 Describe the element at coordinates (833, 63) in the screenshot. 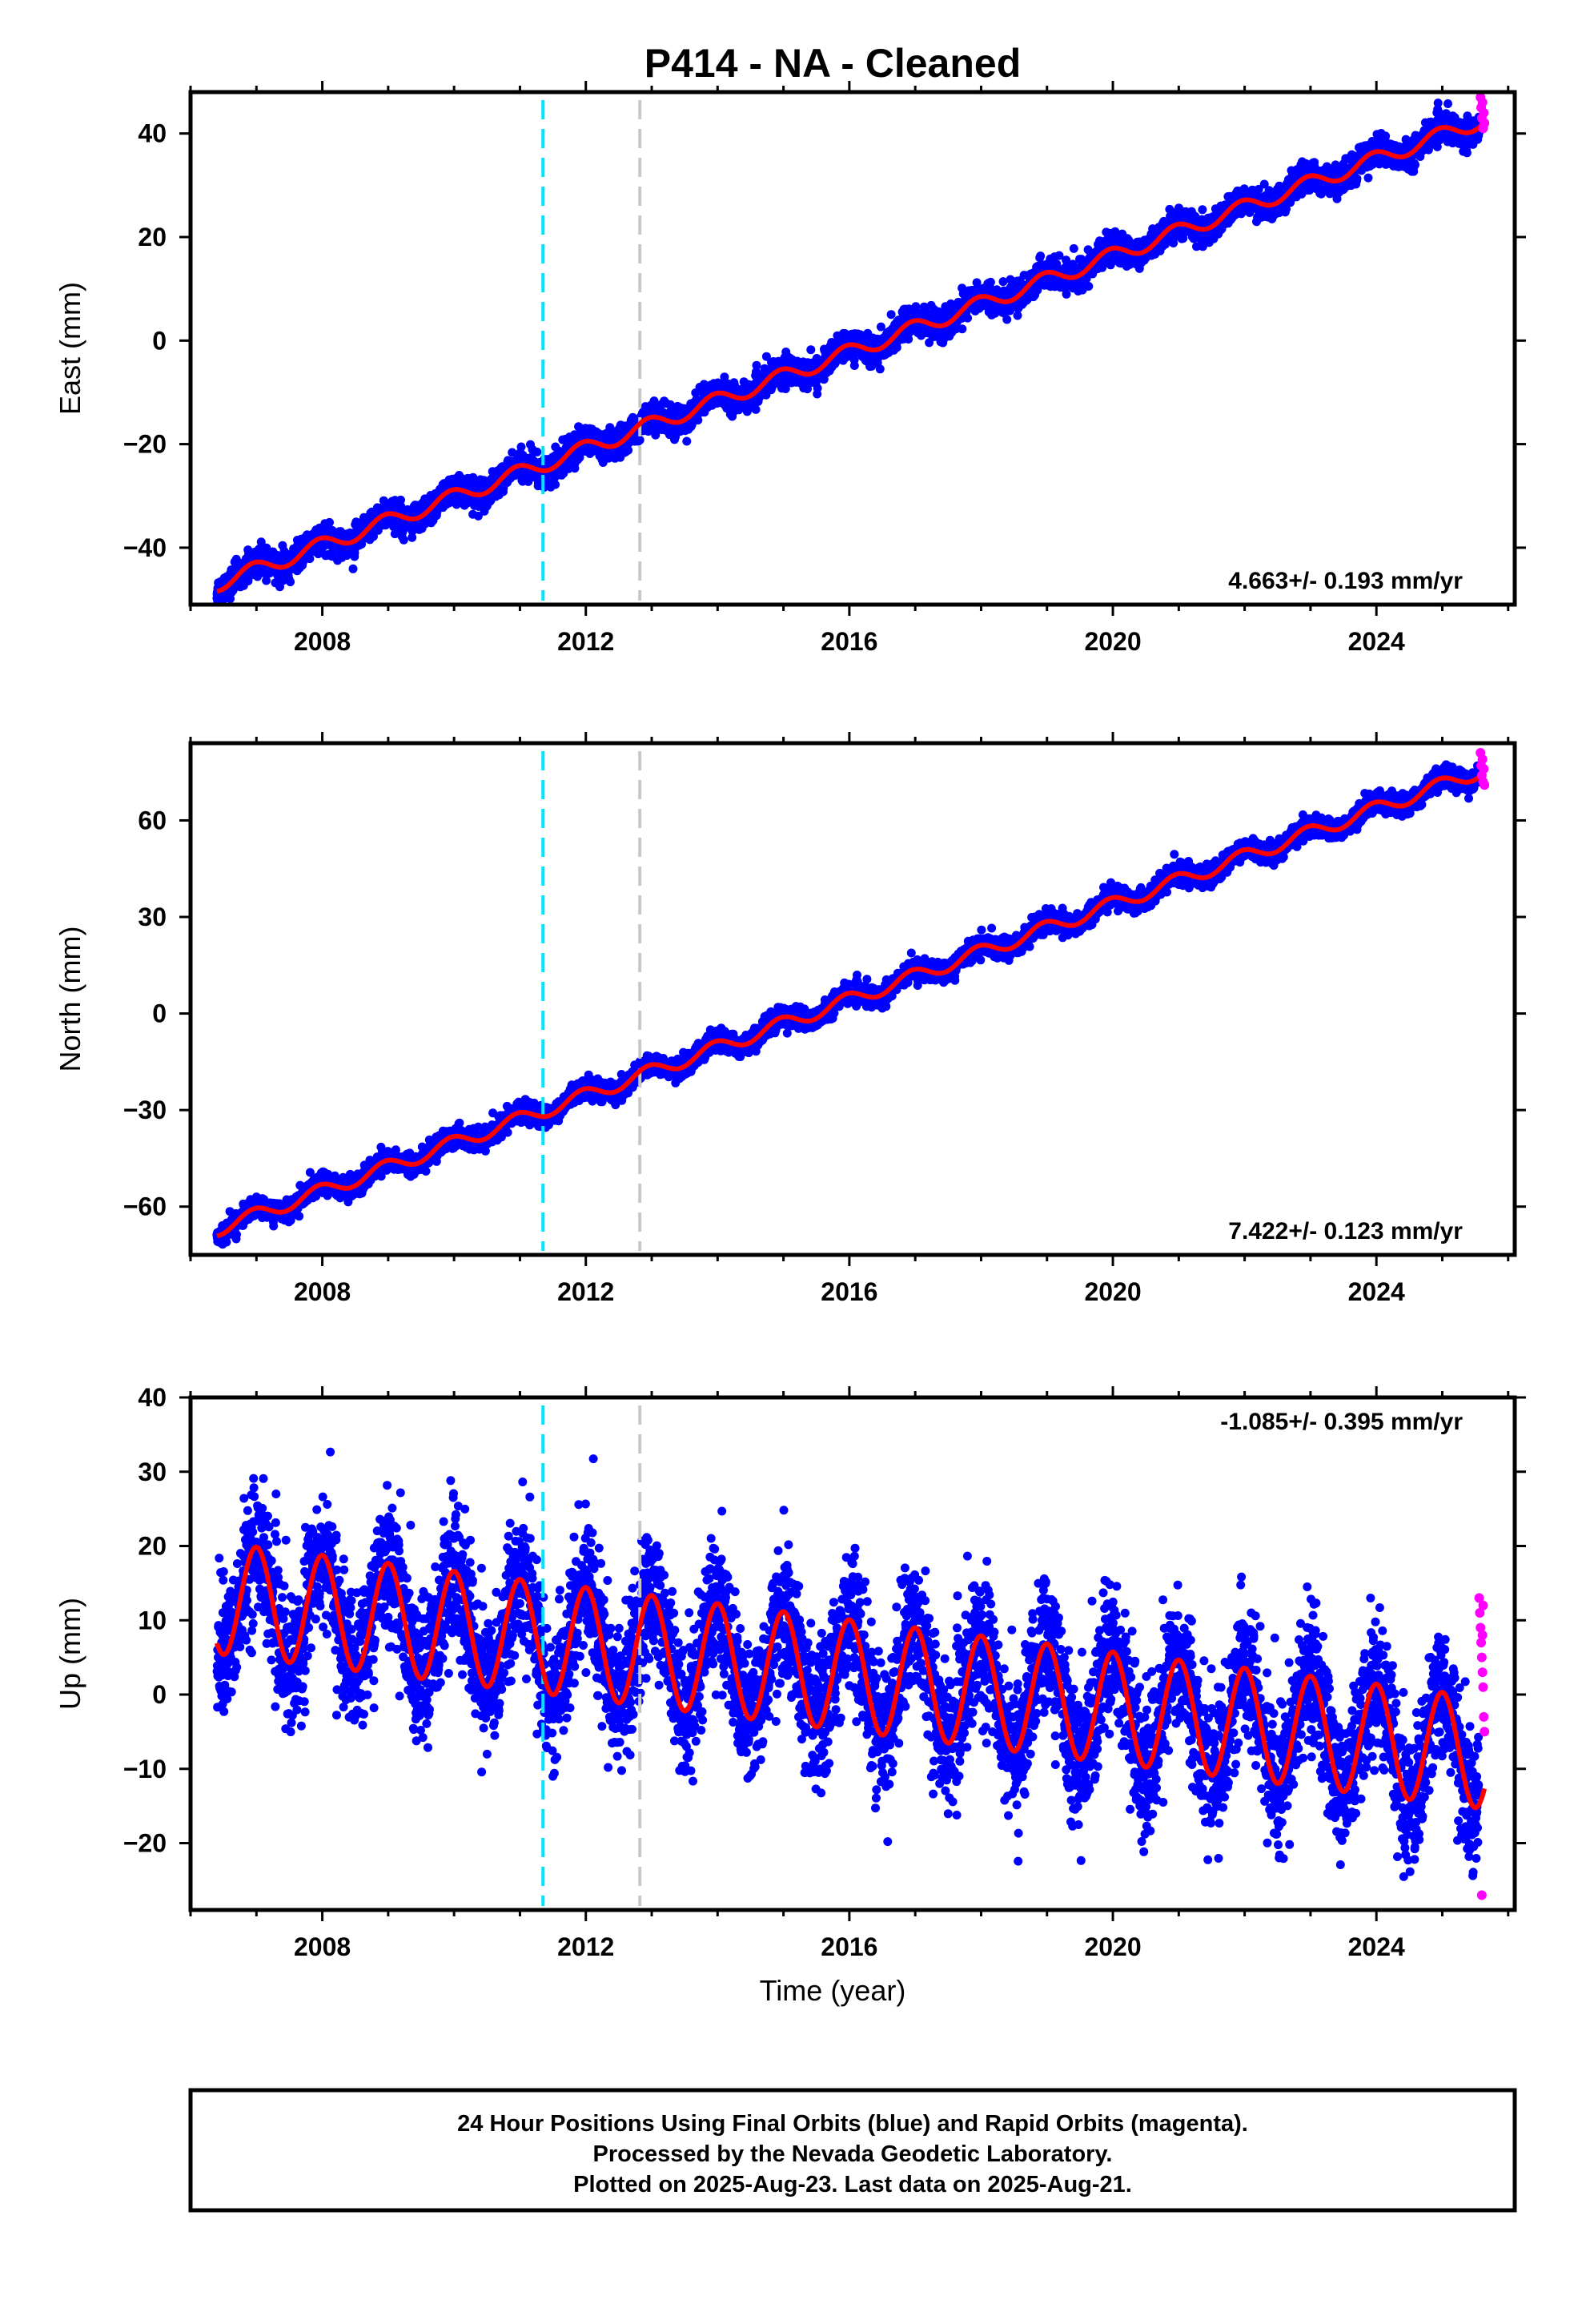

I see `chart-title: P414 - NA - Cleaned` at that location.